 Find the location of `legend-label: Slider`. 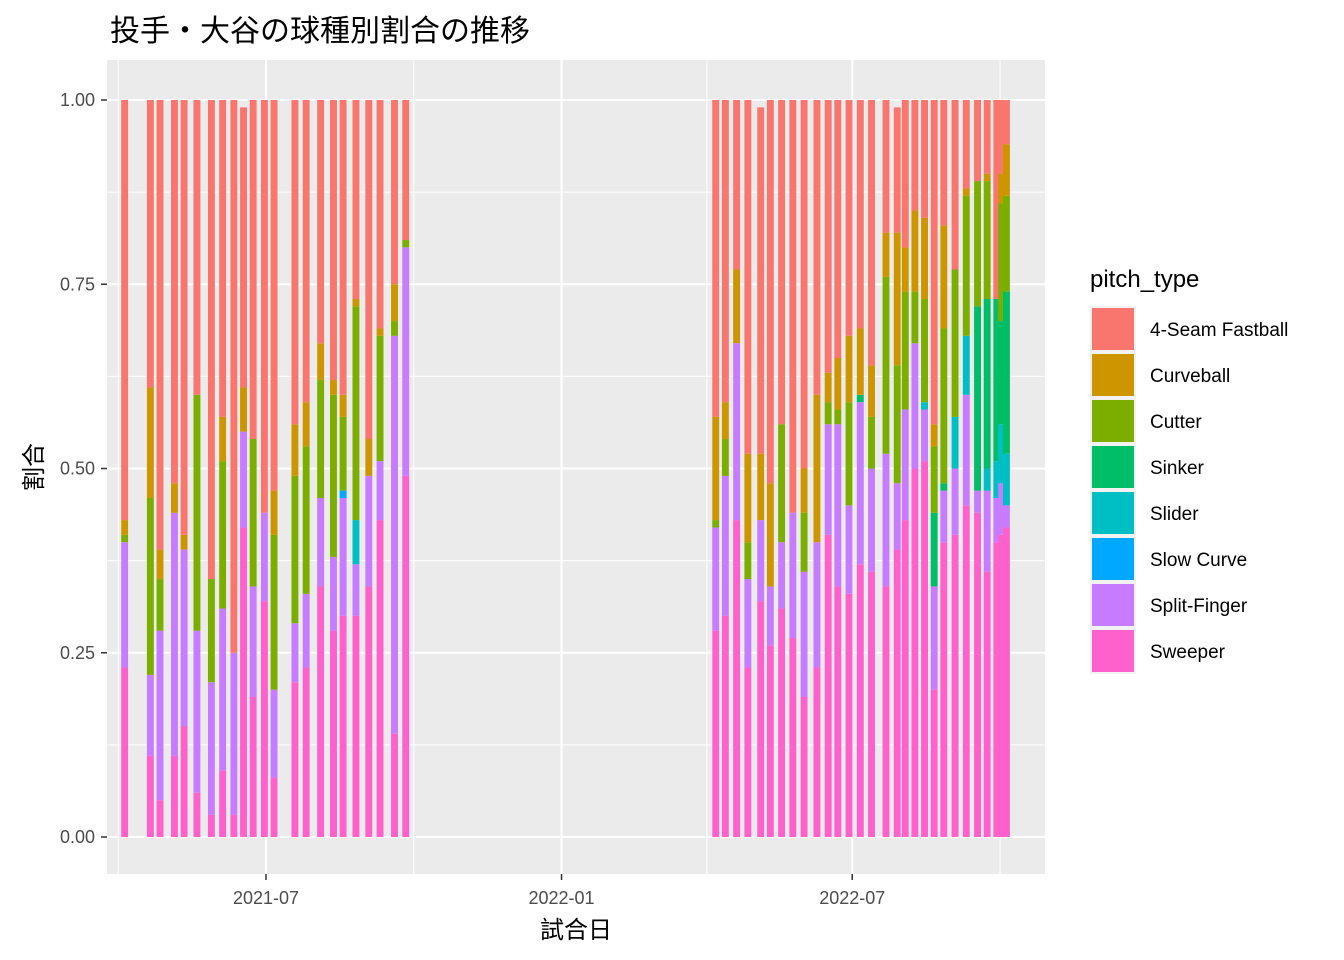

legend-label: Slider is located at coordinates (1174, 514).